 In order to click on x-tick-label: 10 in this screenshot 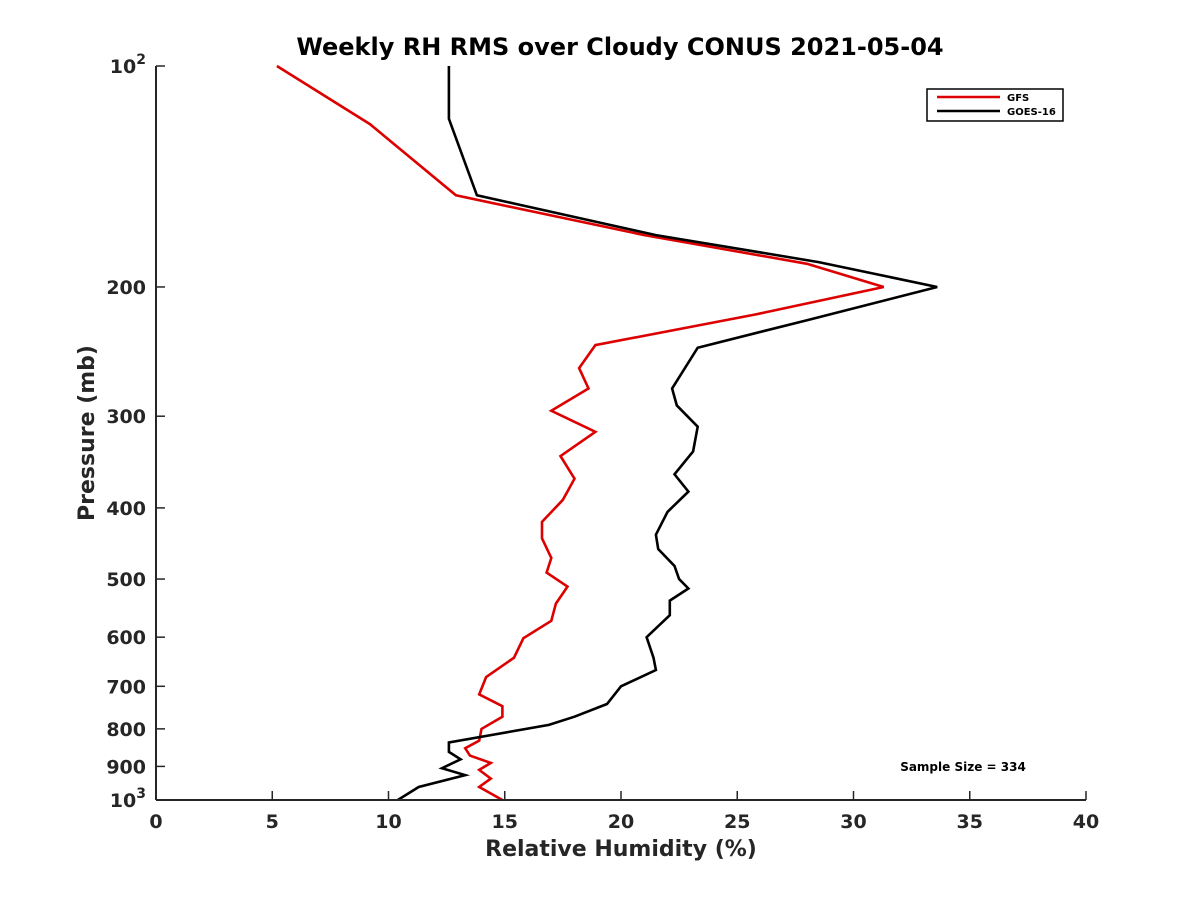, I will do `click(388, 822)`.